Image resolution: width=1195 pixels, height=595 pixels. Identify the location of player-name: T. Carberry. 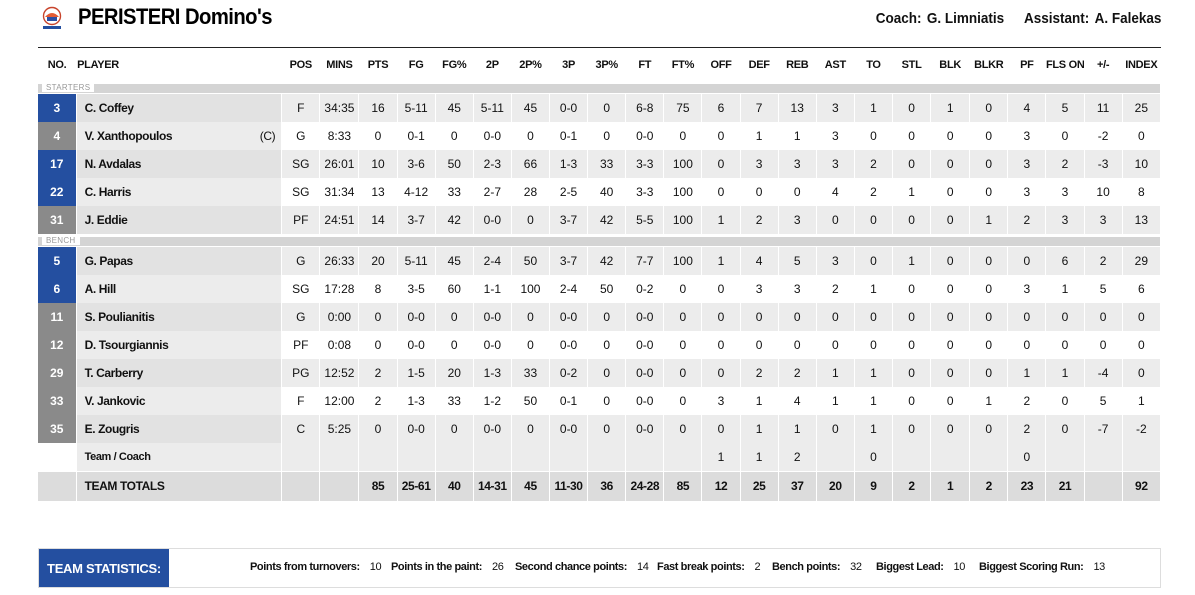
(114, 373).